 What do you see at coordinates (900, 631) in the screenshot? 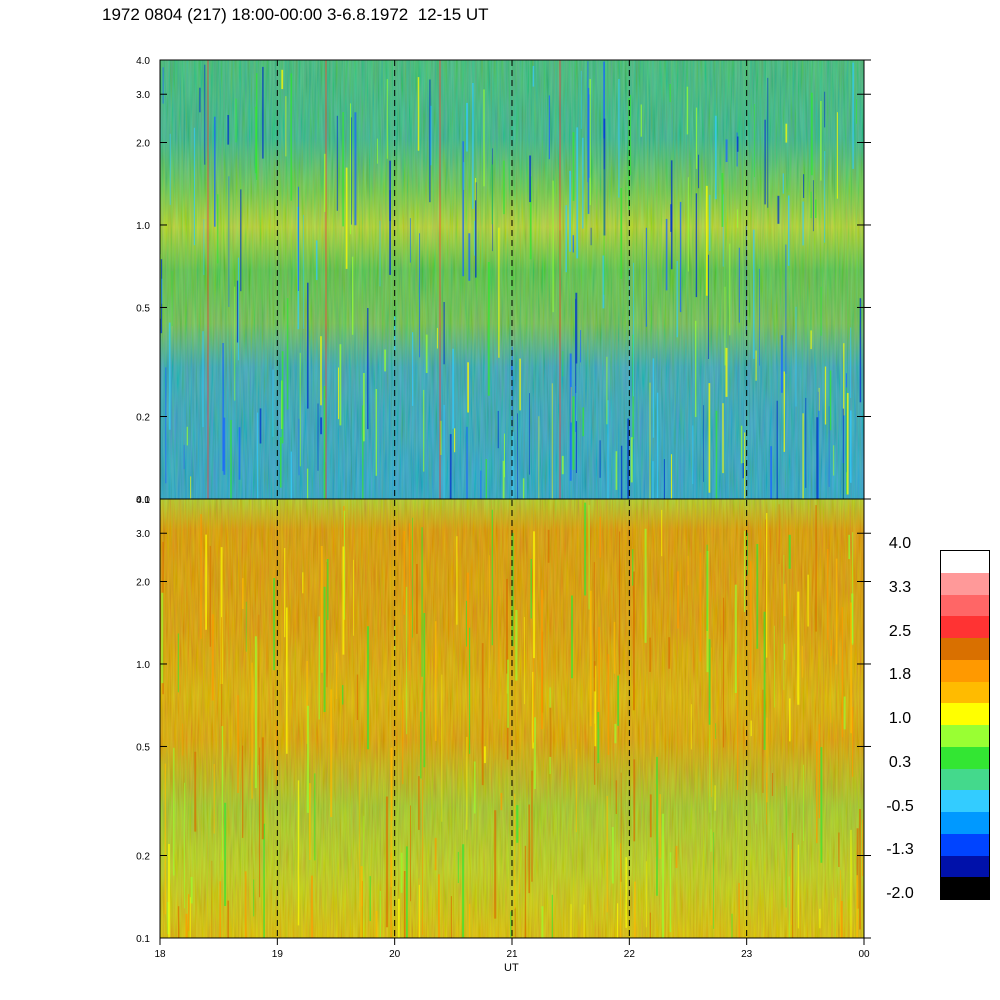
I see `colorbar-label: 2.5` at bounding box center [900, 631].